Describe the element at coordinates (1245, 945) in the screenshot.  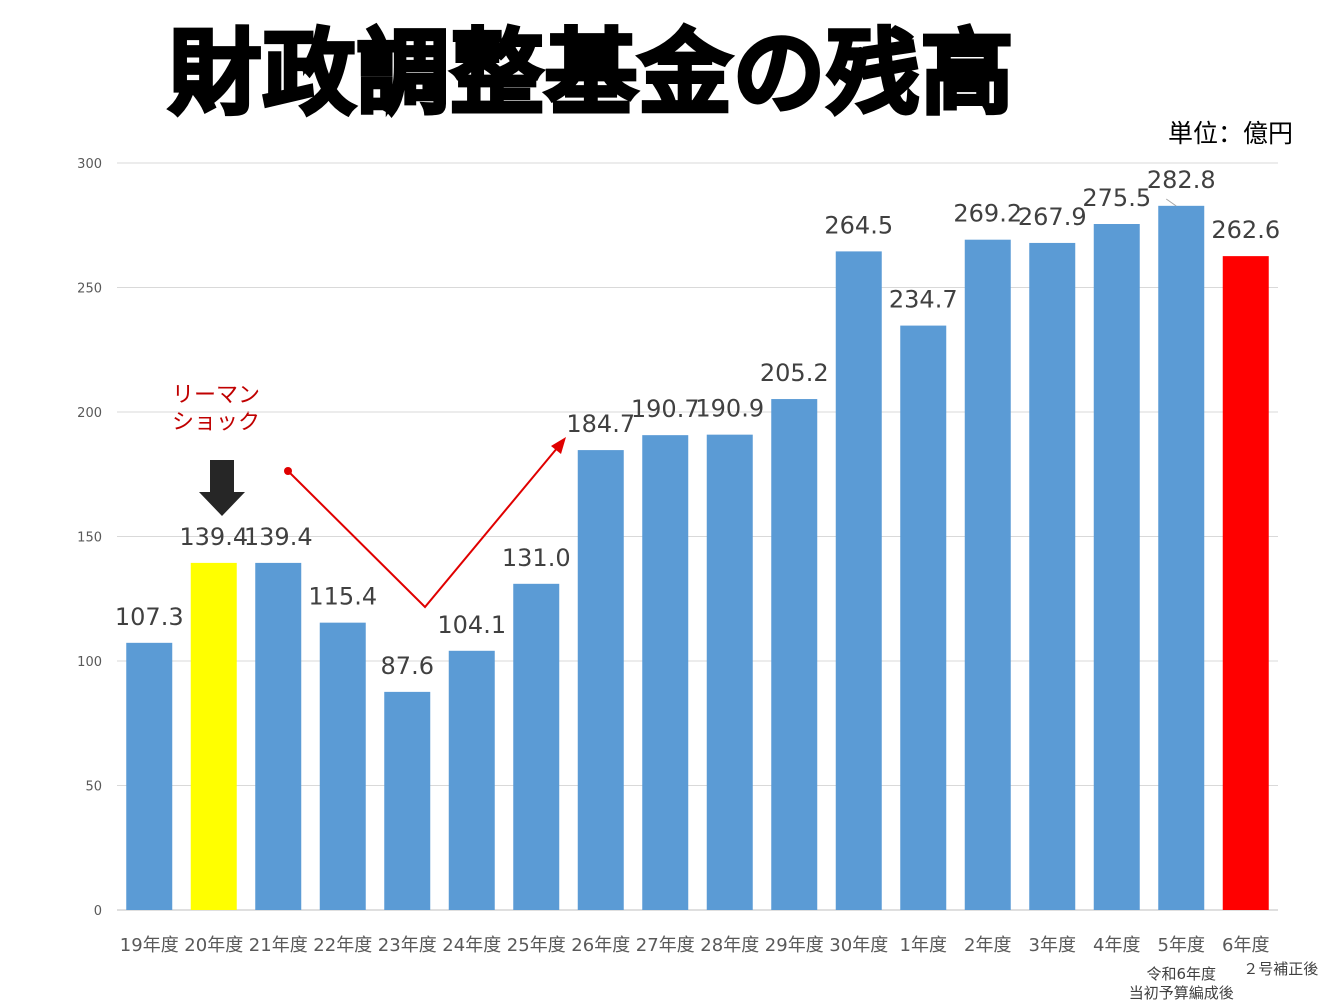
I see `x-tick-label: 6年度` at that location.